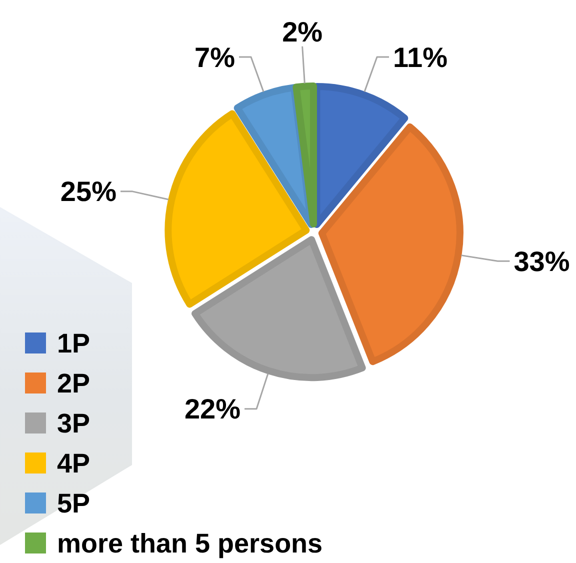 The image size is (576, 563). Describe the element at coordinates (542, 261) in the screenshot. I see `data-label: 33%` at that location.